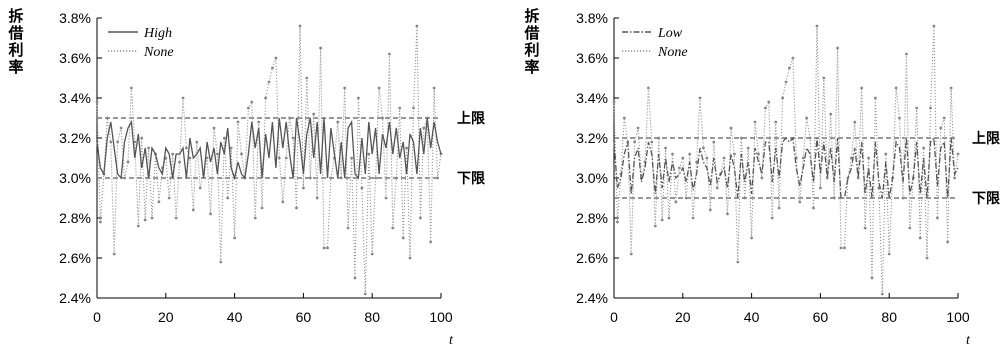 The width and height of the screenshot is (1004, 349). I want to click on y-axis-label: 拆借利率, so click(532, 41).